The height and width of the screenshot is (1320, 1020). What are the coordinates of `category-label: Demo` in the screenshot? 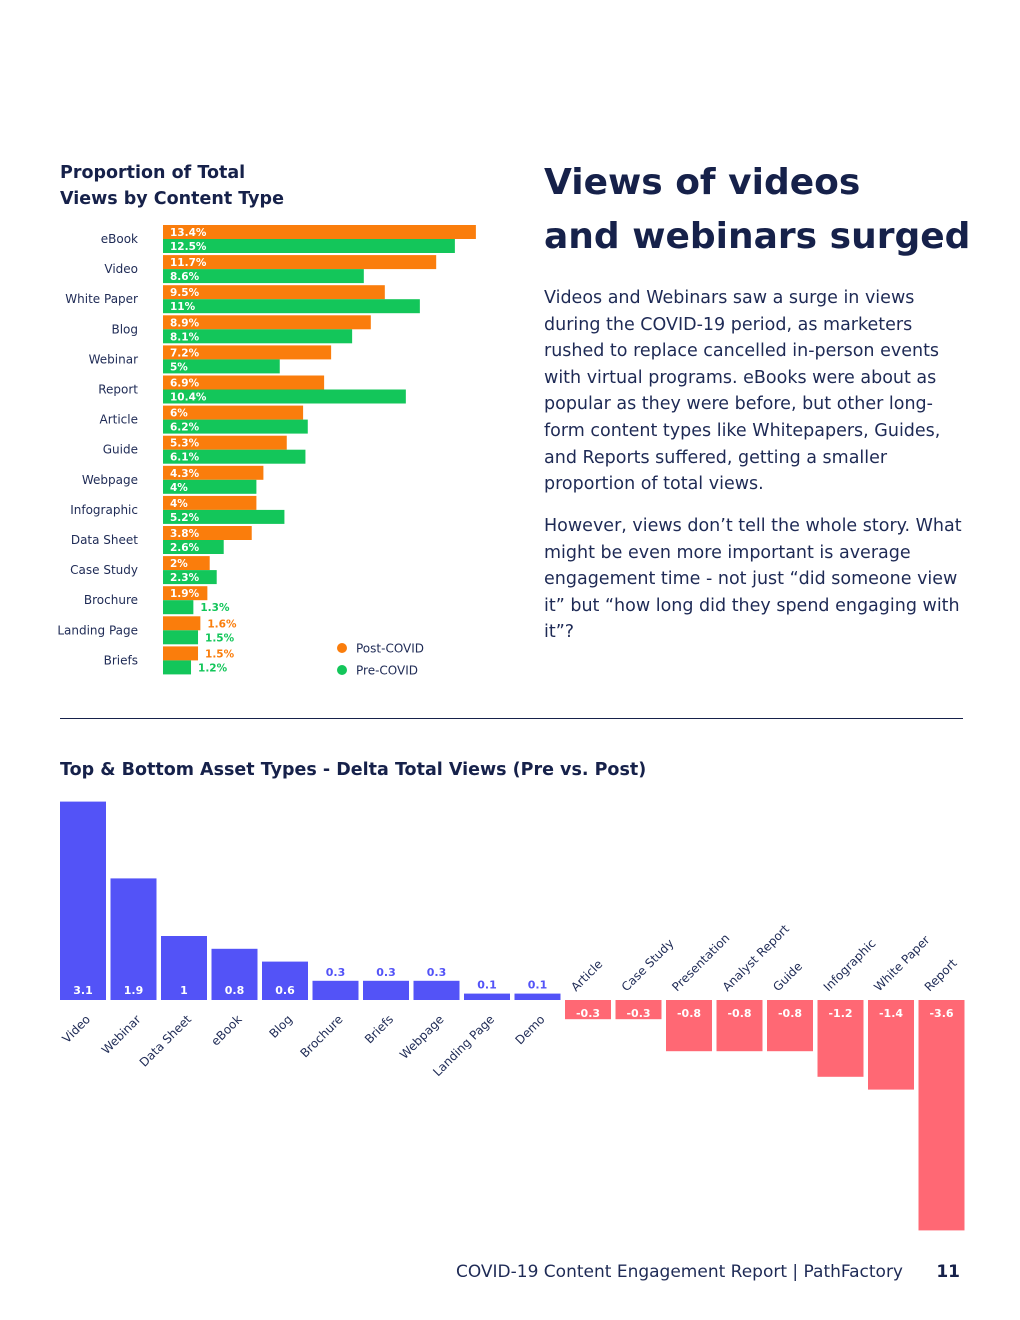 It's located at (530, 1029).